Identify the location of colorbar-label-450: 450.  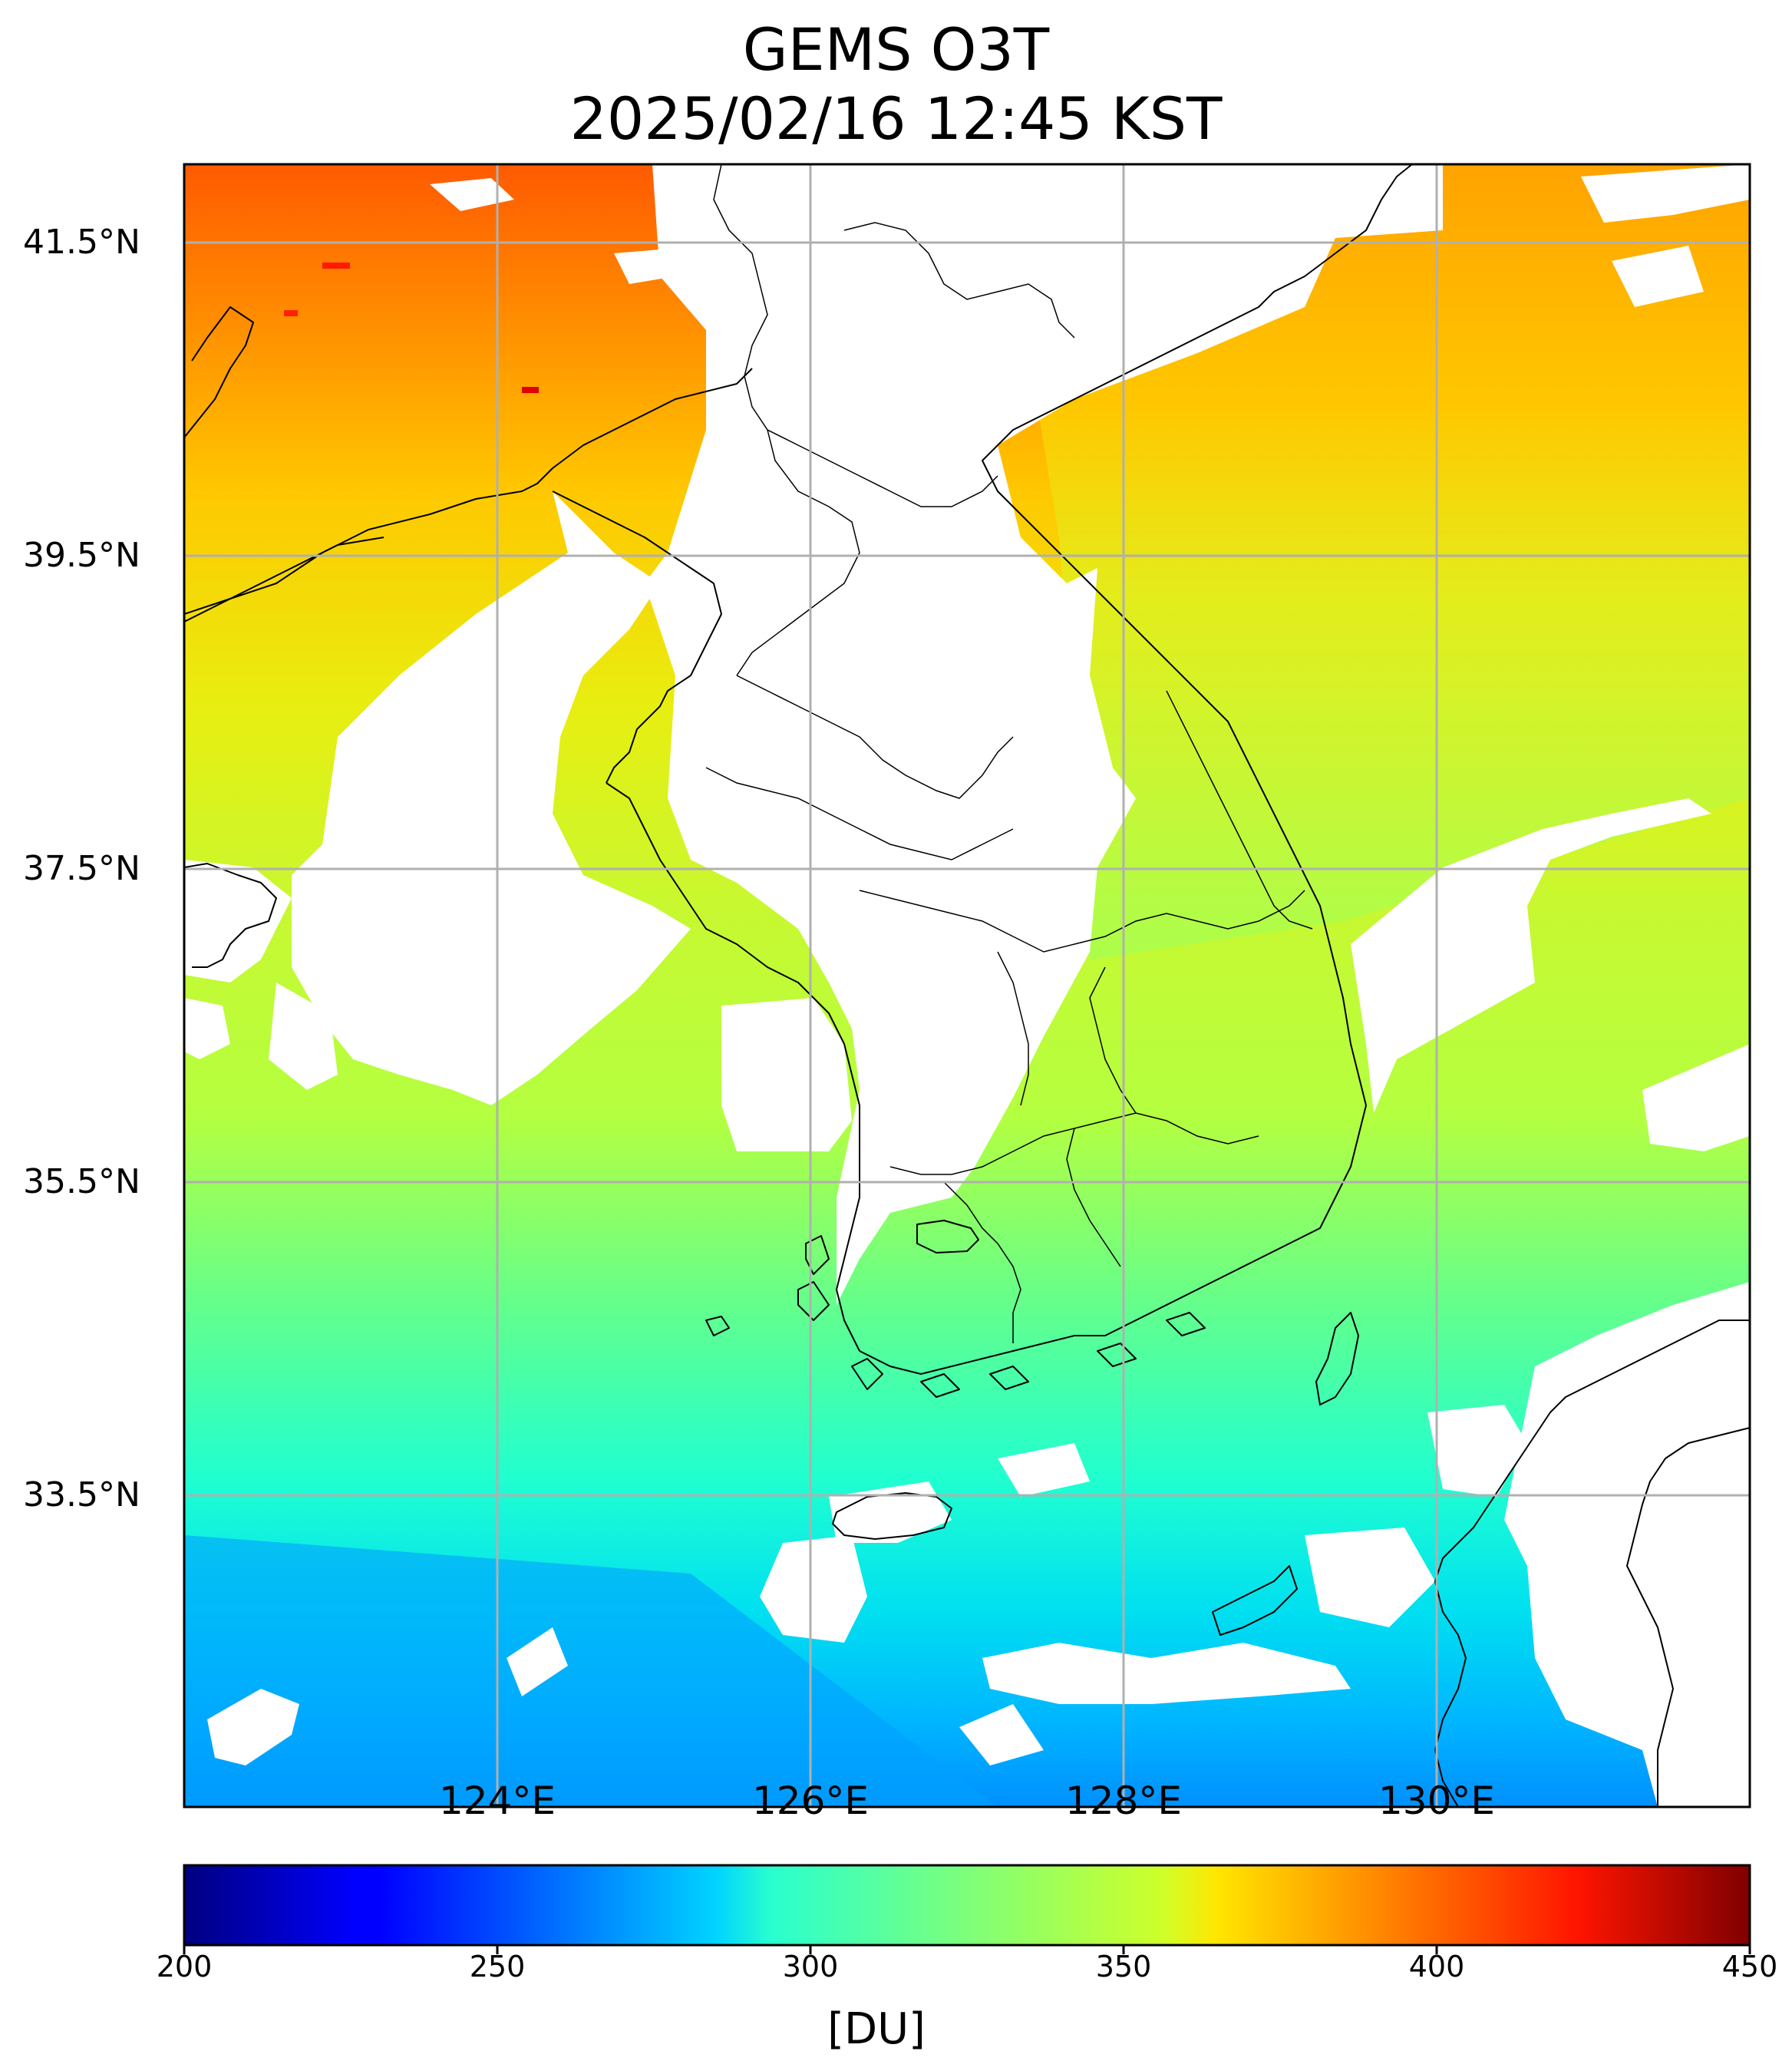
(1749, 1966).